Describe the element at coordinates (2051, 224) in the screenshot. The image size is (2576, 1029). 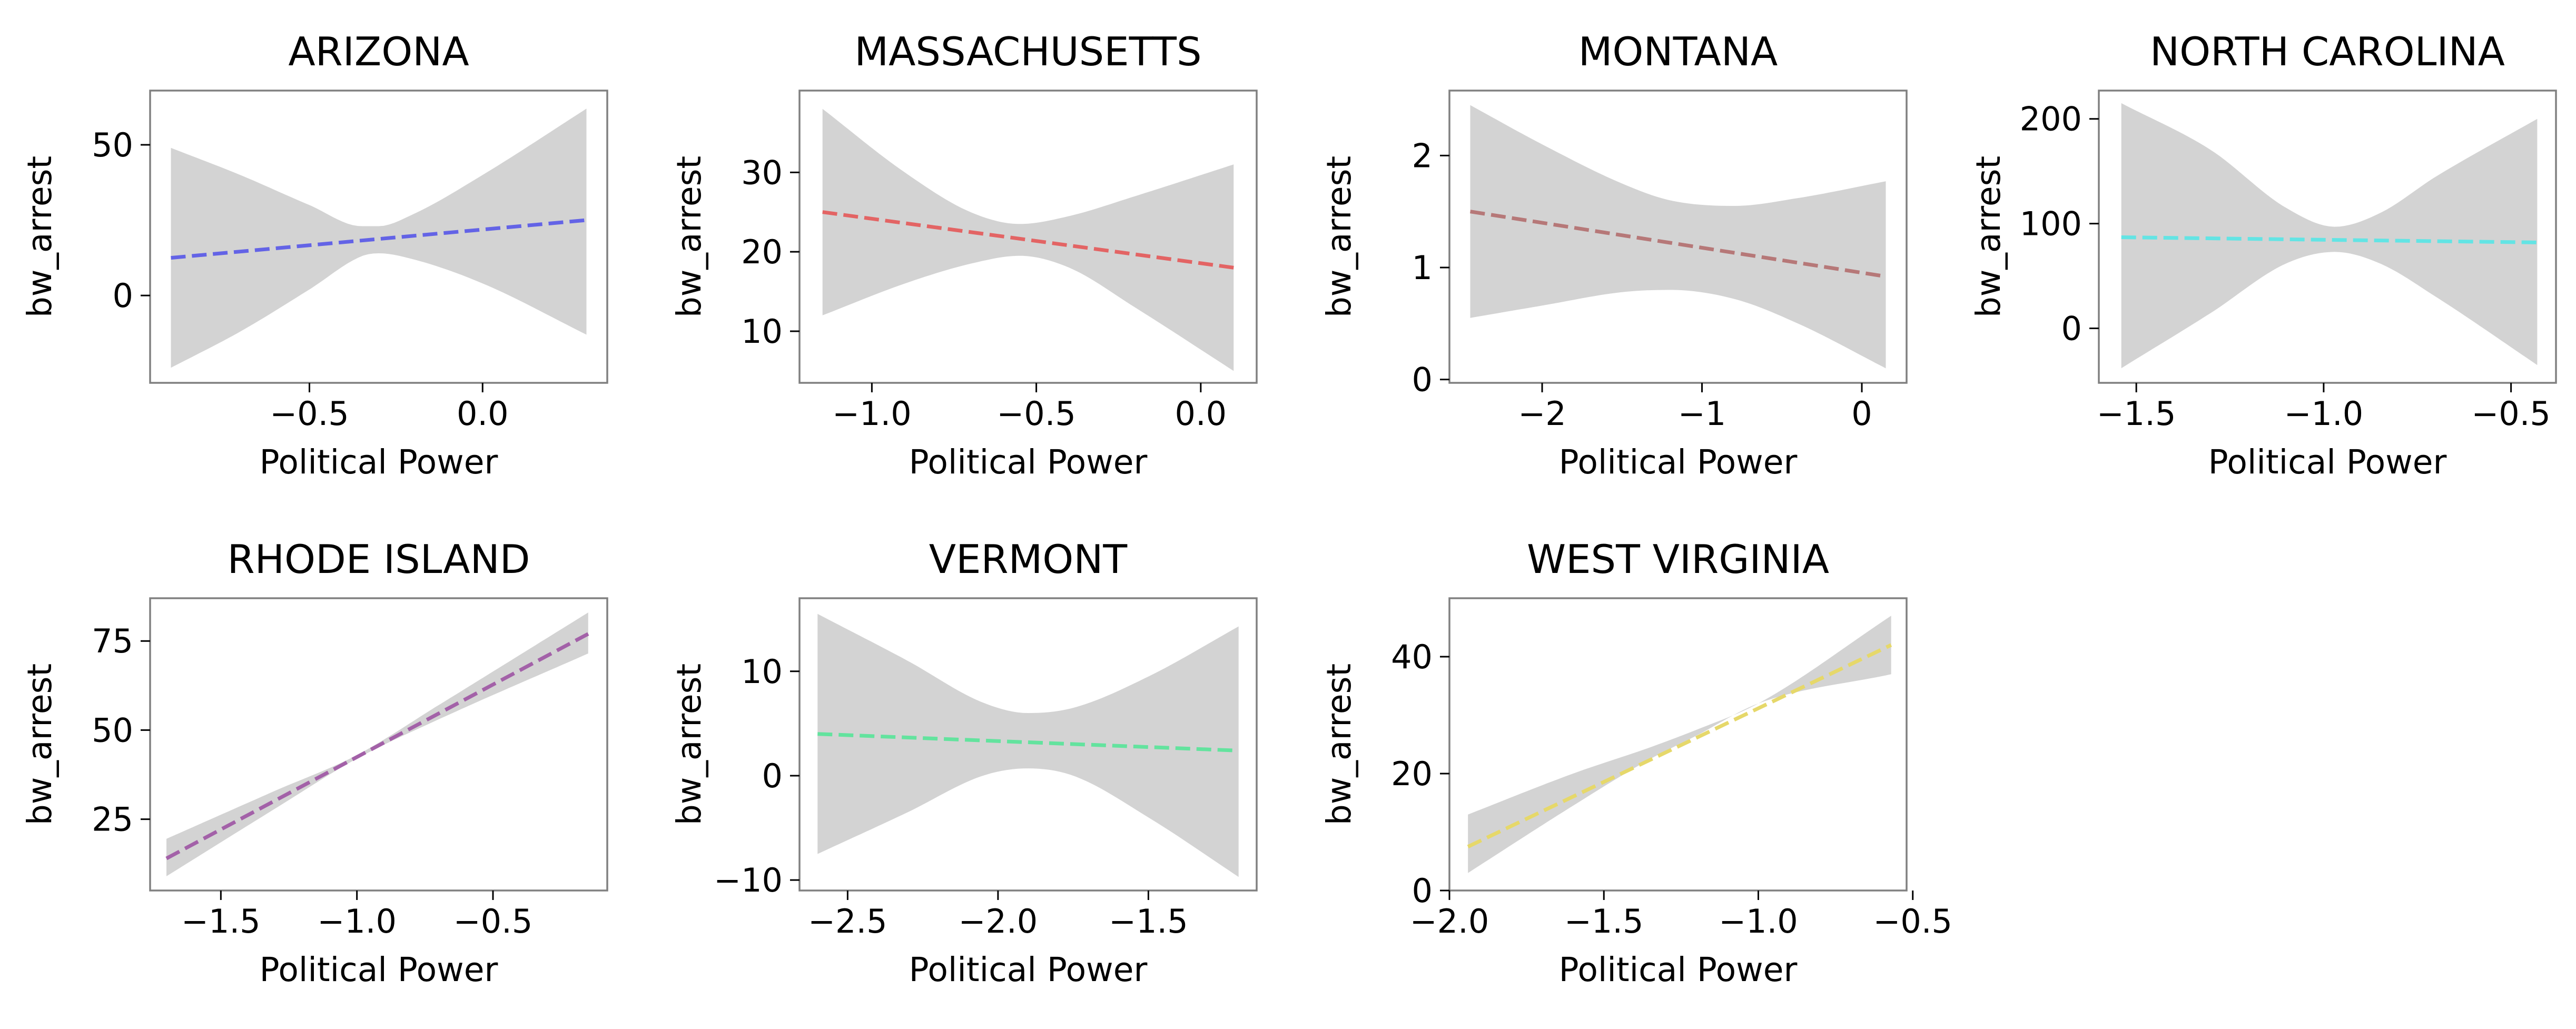
I see `y-tick-label: 100` at that location.